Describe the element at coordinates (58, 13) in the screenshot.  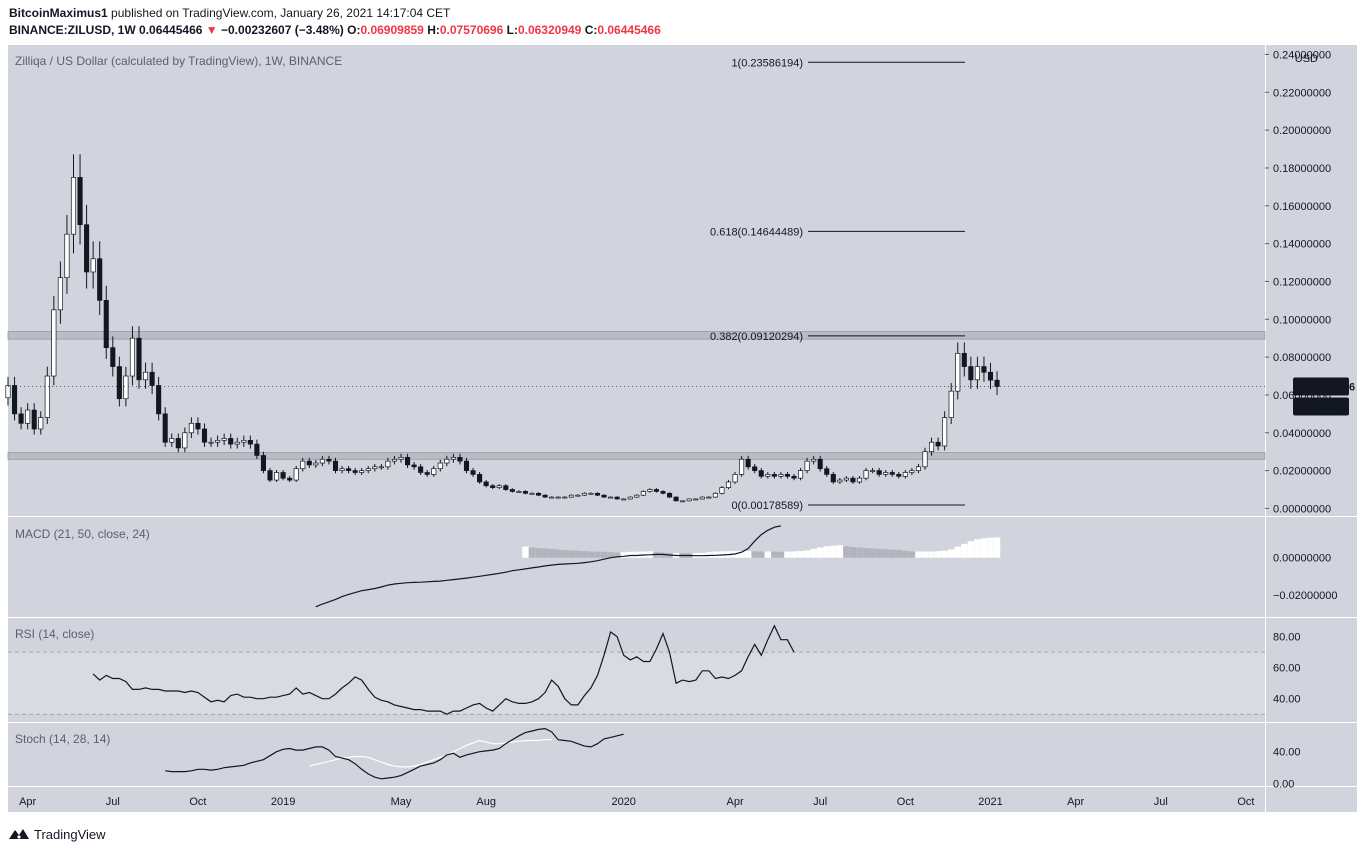
I see `author-name: BitcoinMaximus1` at that location.